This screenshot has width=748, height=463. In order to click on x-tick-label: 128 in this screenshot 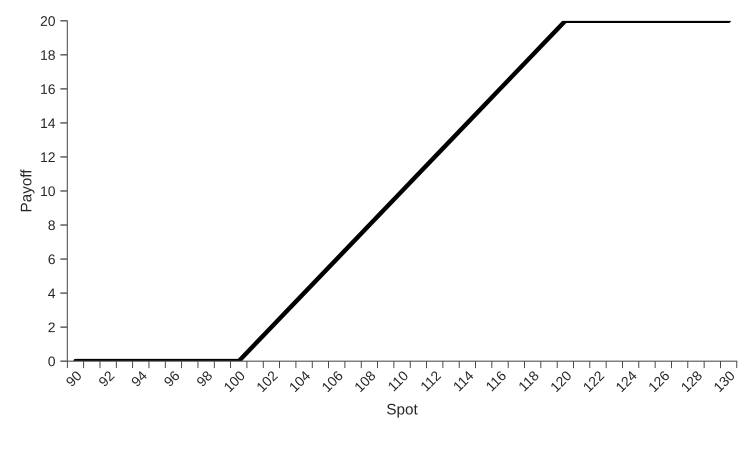, I will do `click(691, 381)`.